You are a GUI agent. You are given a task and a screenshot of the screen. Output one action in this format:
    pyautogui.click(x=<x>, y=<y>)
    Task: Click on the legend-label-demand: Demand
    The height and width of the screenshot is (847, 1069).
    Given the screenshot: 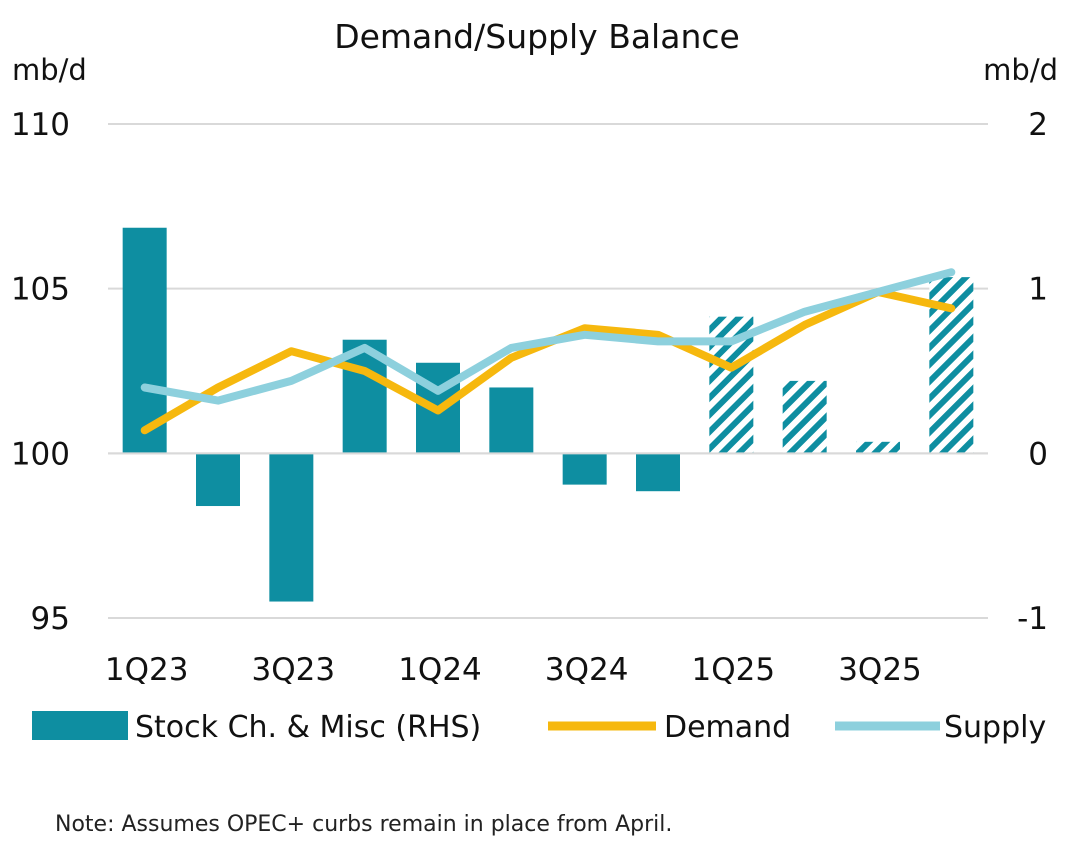 What is the action you would take?
    pyautogui.click(x=727, y=727)
    